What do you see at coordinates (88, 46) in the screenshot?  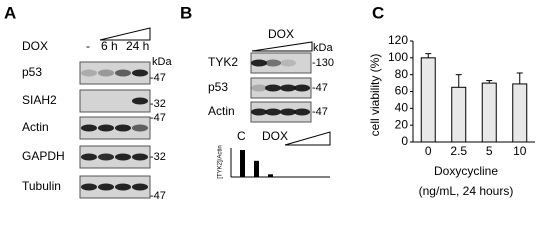 I see `lane-label: -` at bounding box center [88, 46].